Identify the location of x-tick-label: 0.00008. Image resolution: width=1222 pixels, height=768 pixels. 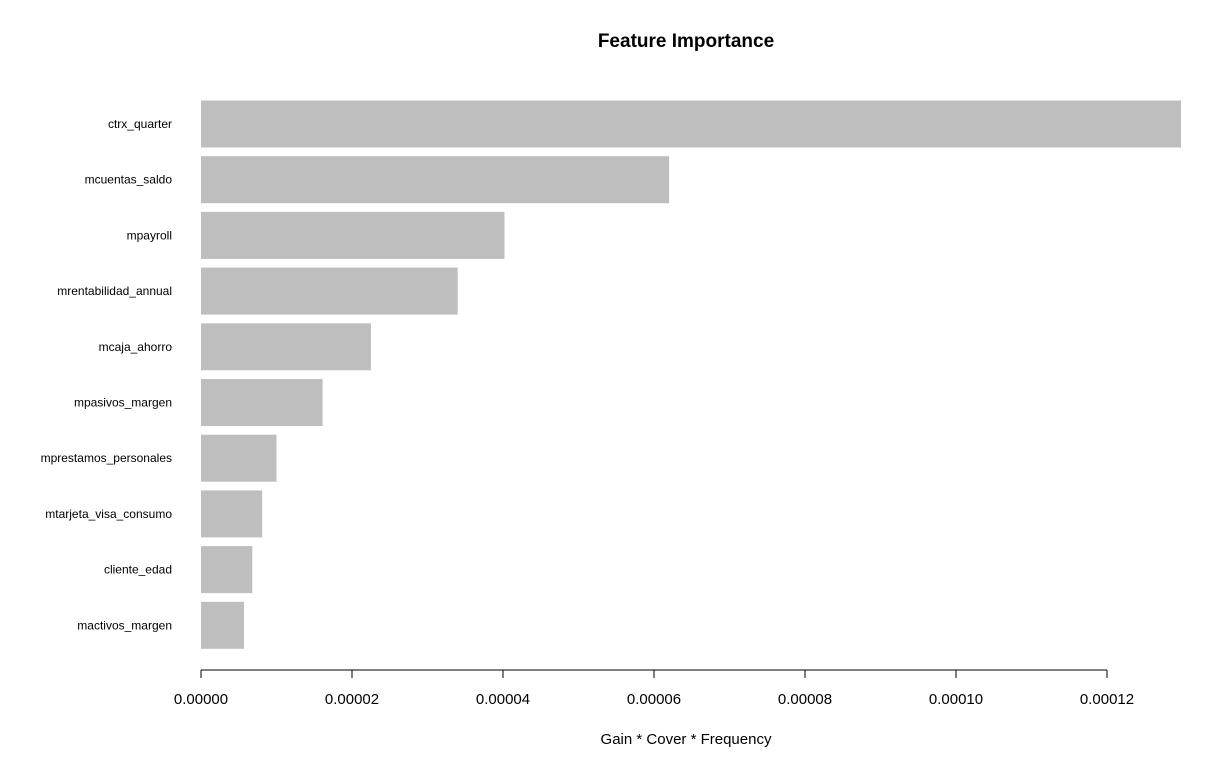
(805, 699).